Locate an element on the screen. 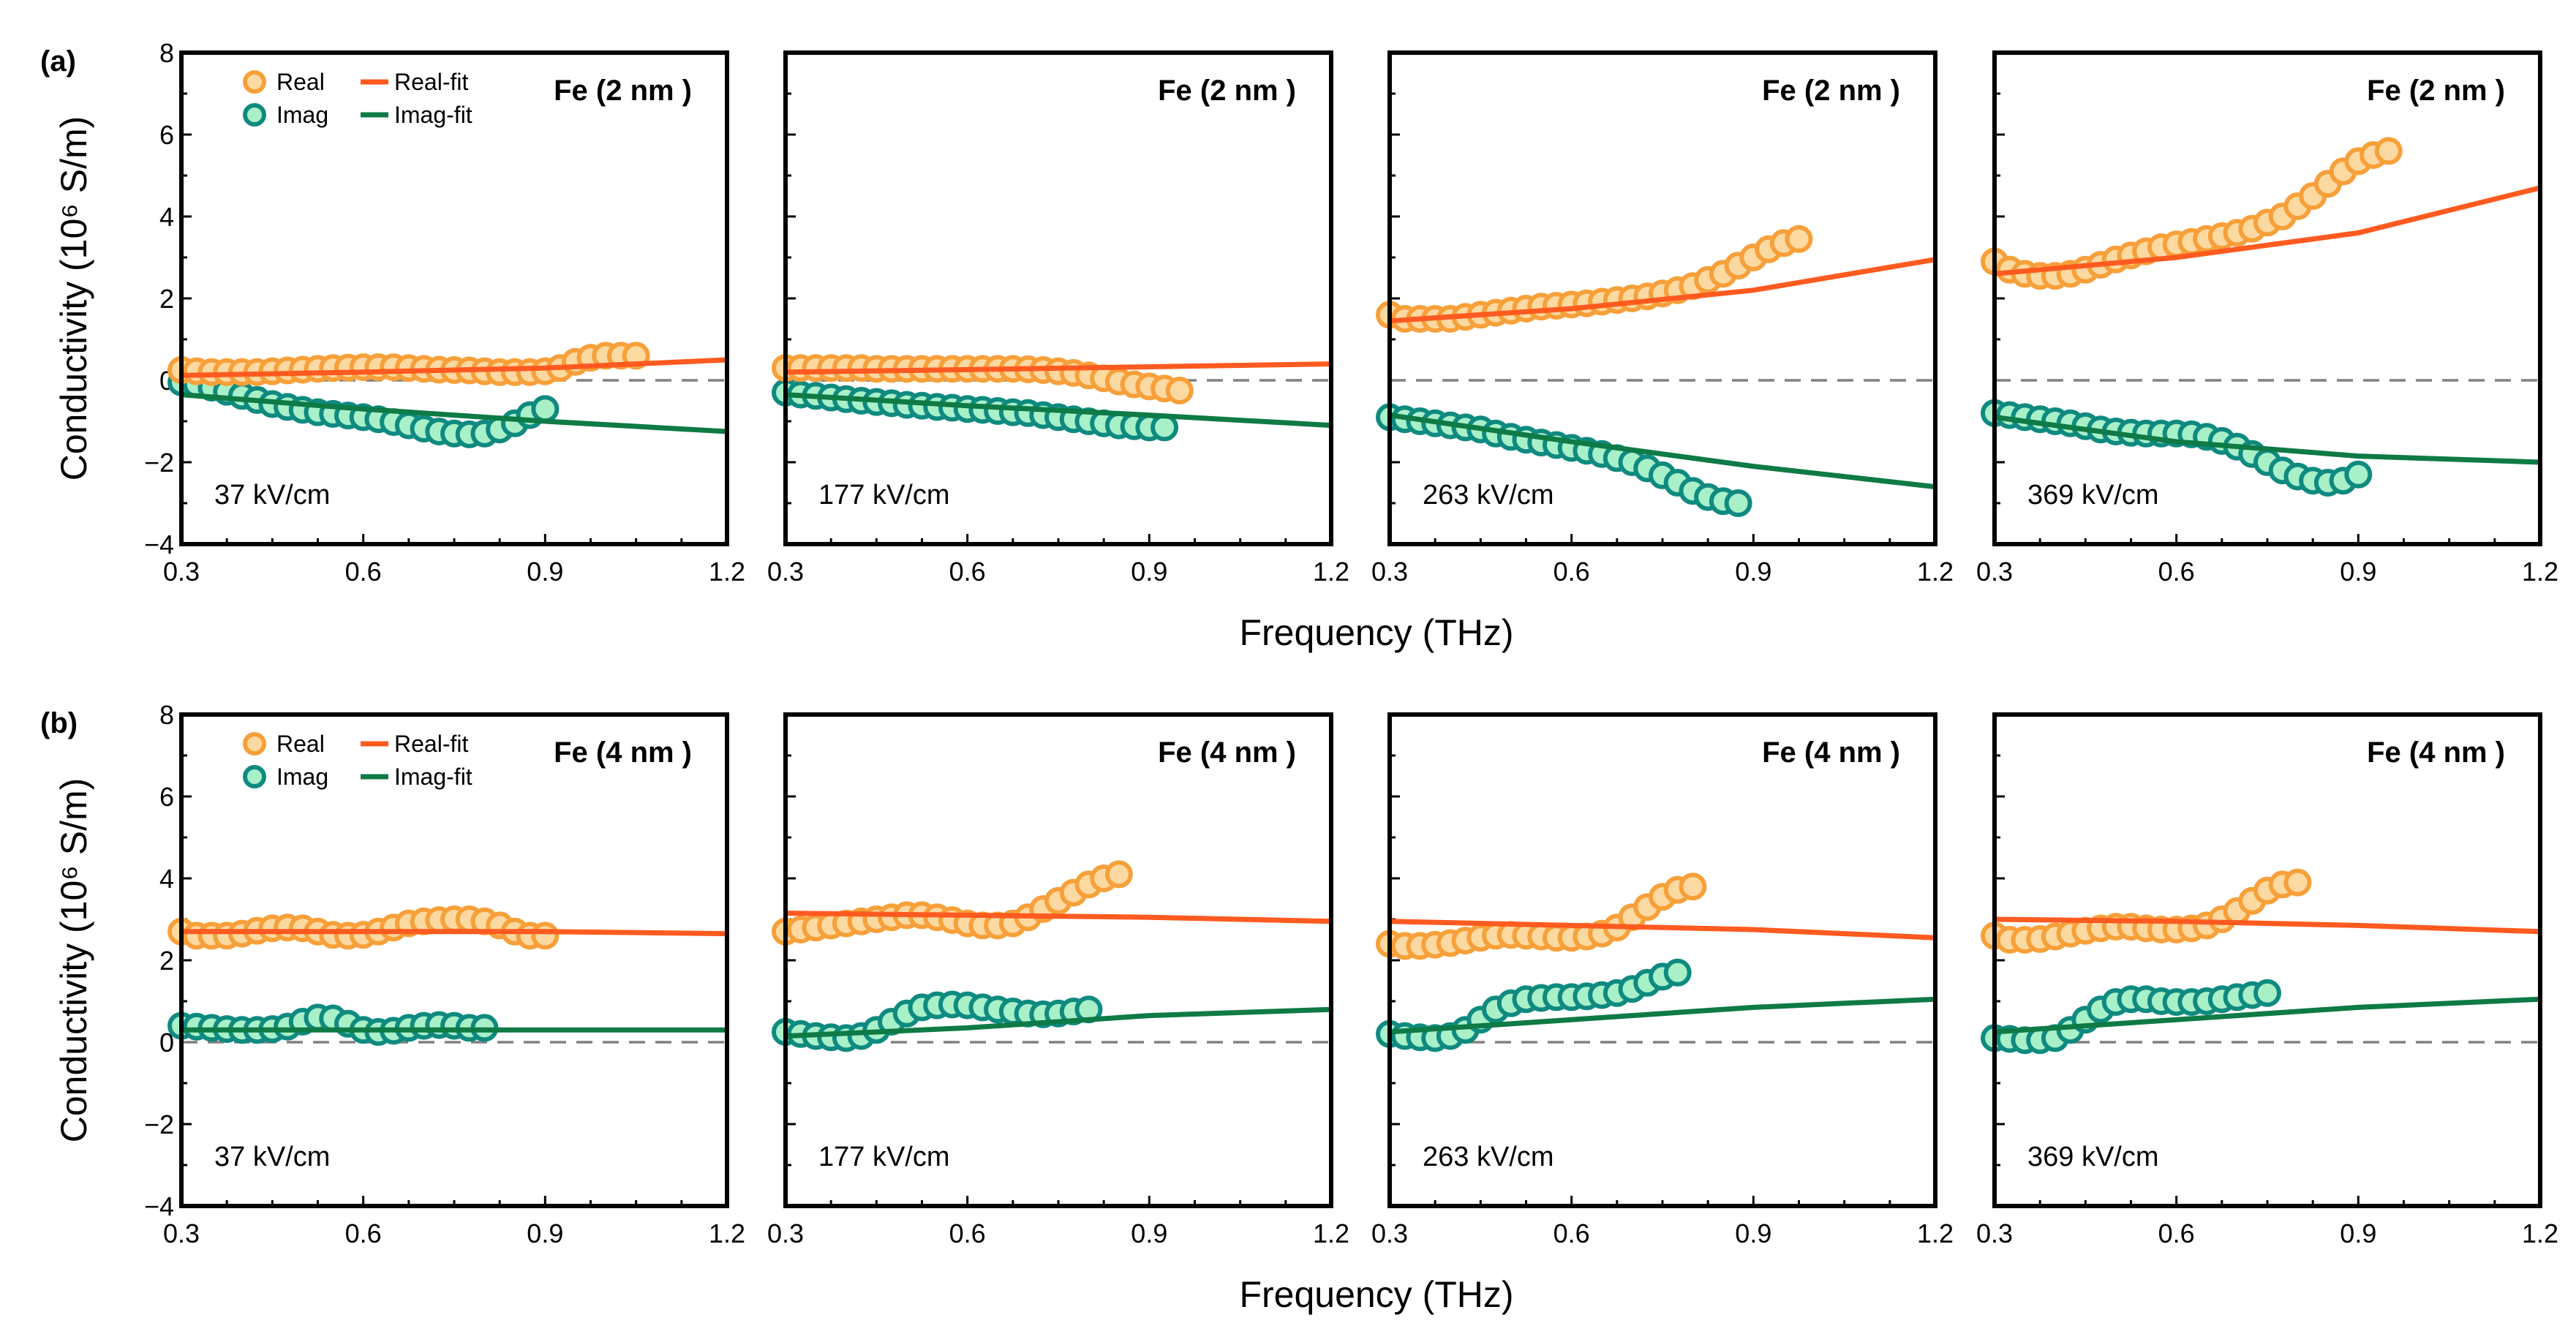  legend-real-label: Real is located at coordinates (300, 744).